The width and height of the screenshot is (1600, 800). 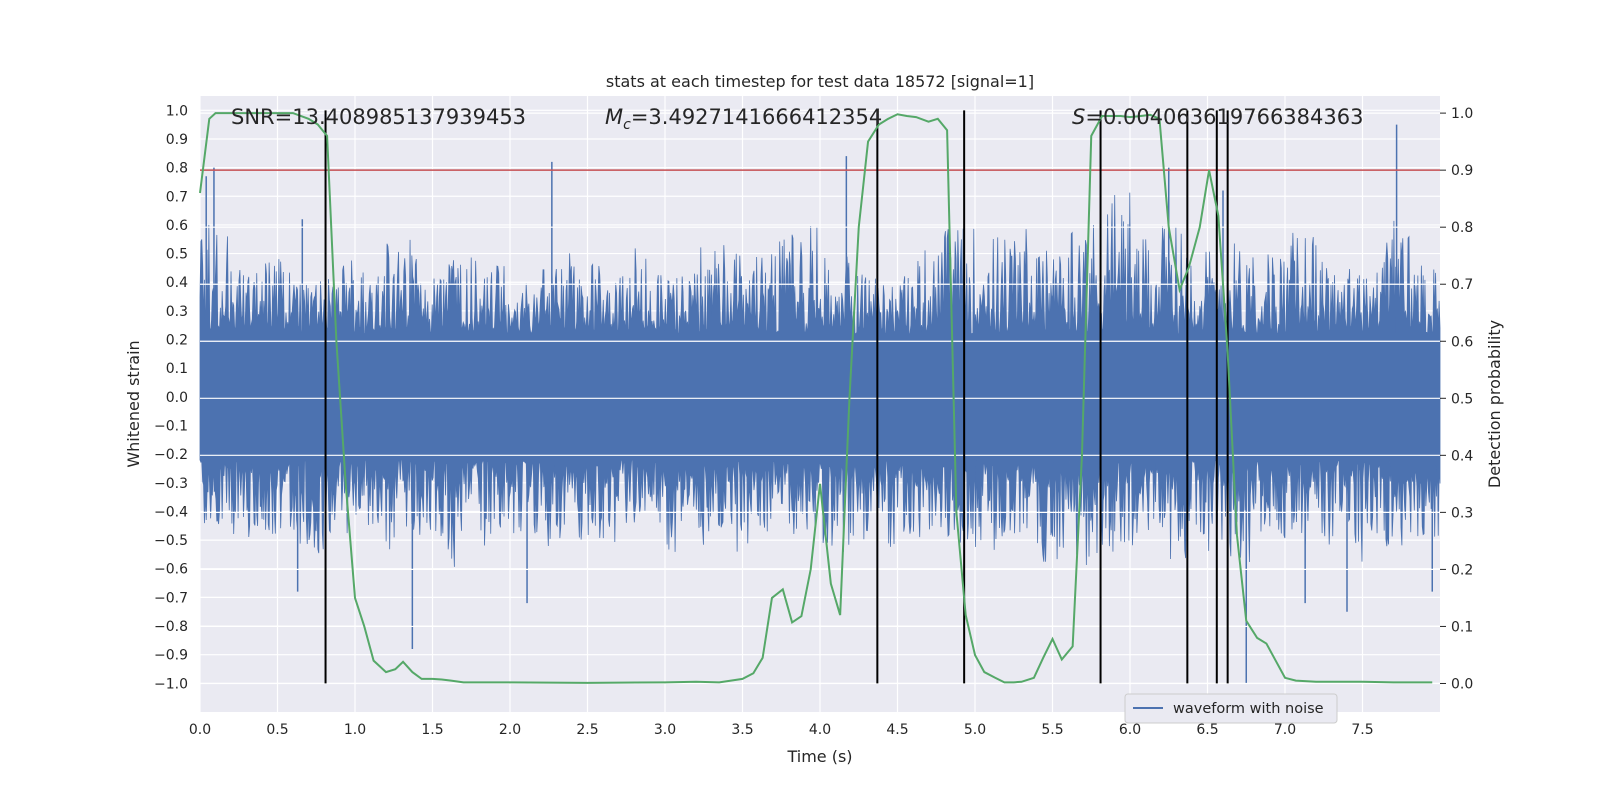 I want to click on x-tick-label: 3.5, so click(x=742, y=730).